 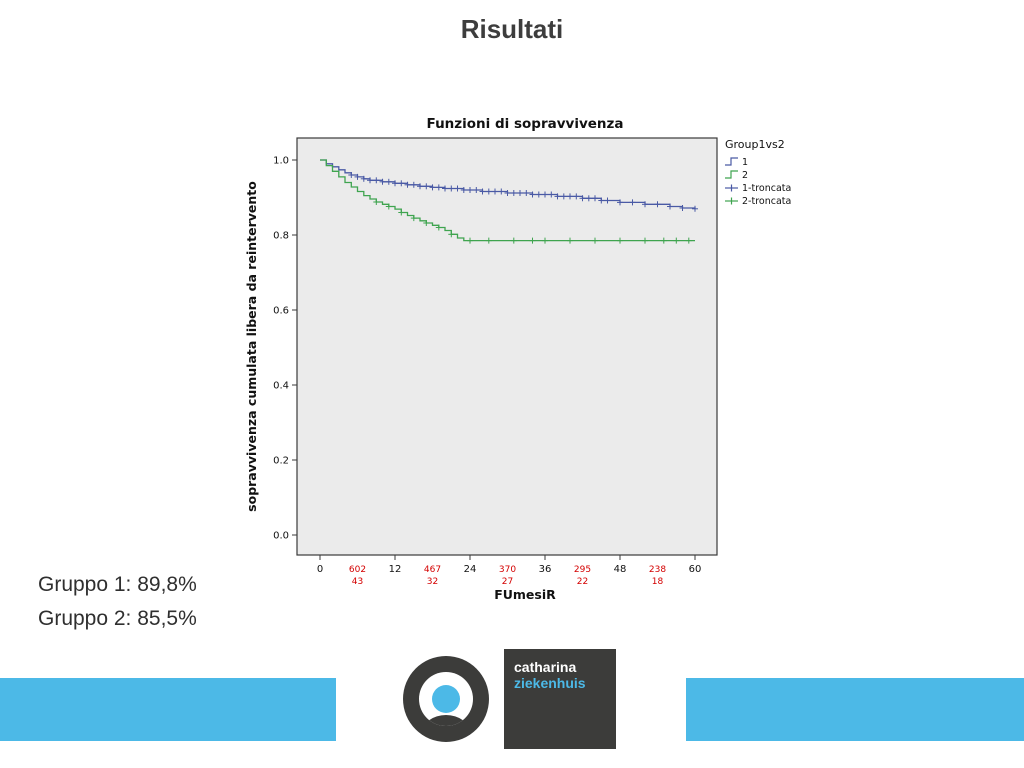 What do you see at coordinates (117, 618) in the screenshot?
I see `group2-result: Gruppo 2: 85,5%` at bounding box center [117, 618].